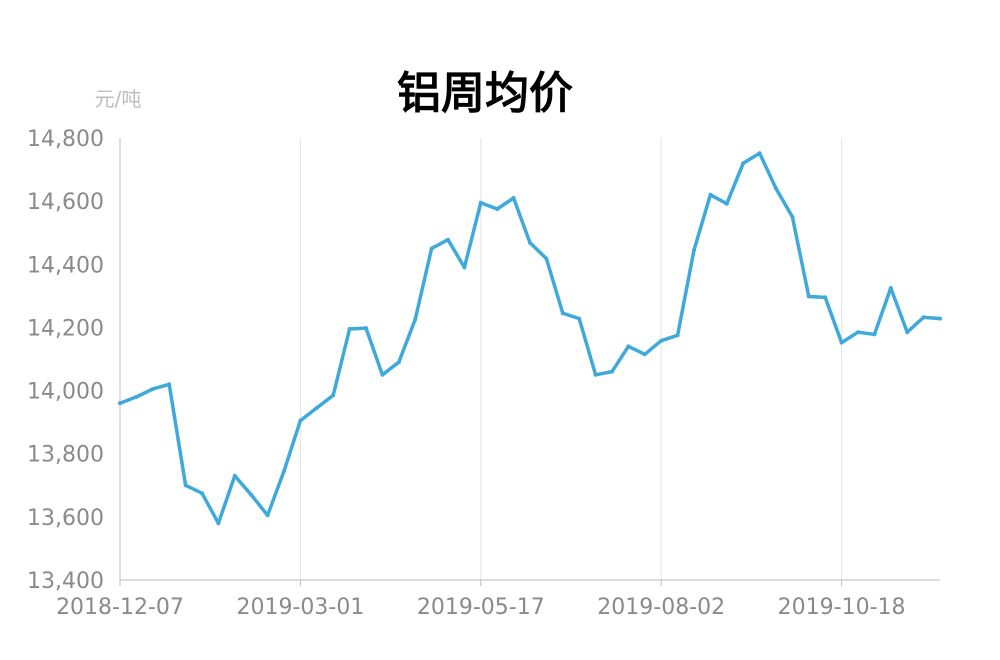 The width and height of the screenshot is (1000, 660). Describe the element at coordinates (485, 93) in the screenshot. I see `chart-title: 铝周均价` at that location.